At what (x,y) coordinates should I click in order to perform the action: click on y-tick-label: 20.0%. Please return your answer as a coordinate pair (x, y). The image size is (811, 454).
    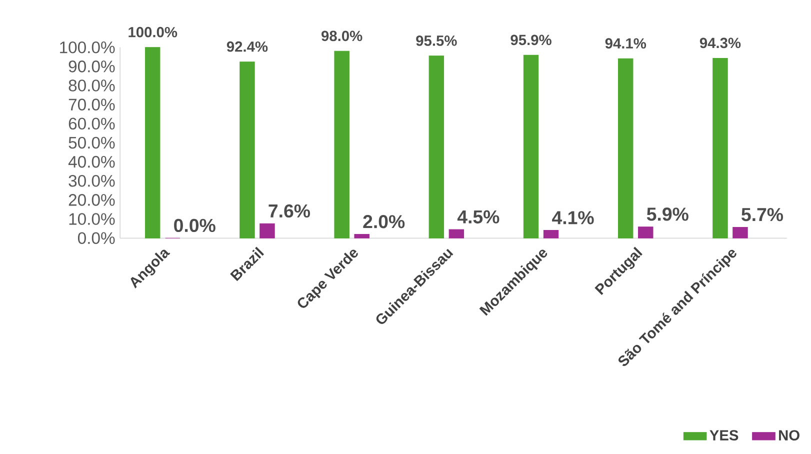
    Looking at the image, I should click on (91, 200).